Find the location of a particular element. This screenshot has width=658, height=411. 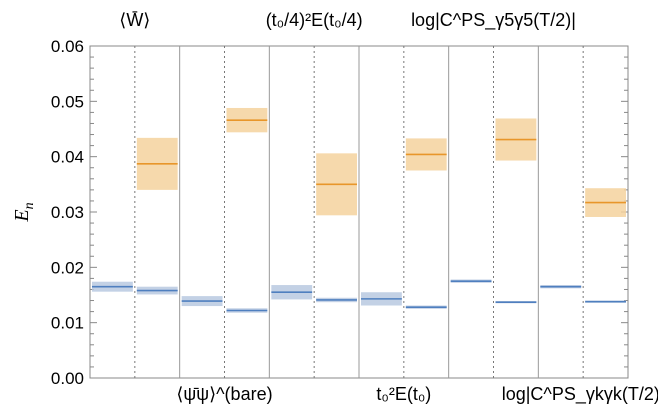

category-label-bottom: t₀²E(t₀) is located at coordinates (403, 394).